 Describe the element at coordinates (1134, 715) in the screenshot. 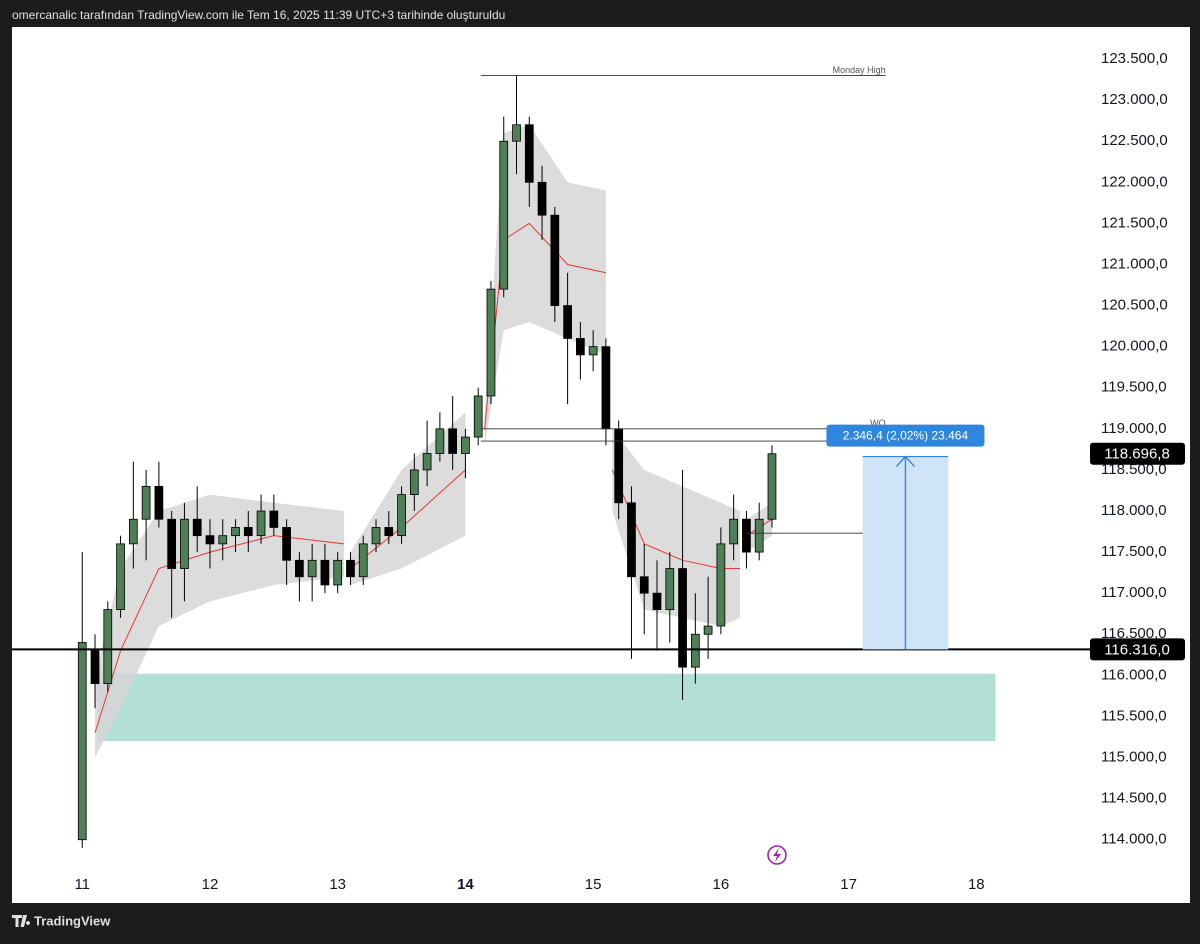

I see `y-tick-label: 115.500,0` at that location.